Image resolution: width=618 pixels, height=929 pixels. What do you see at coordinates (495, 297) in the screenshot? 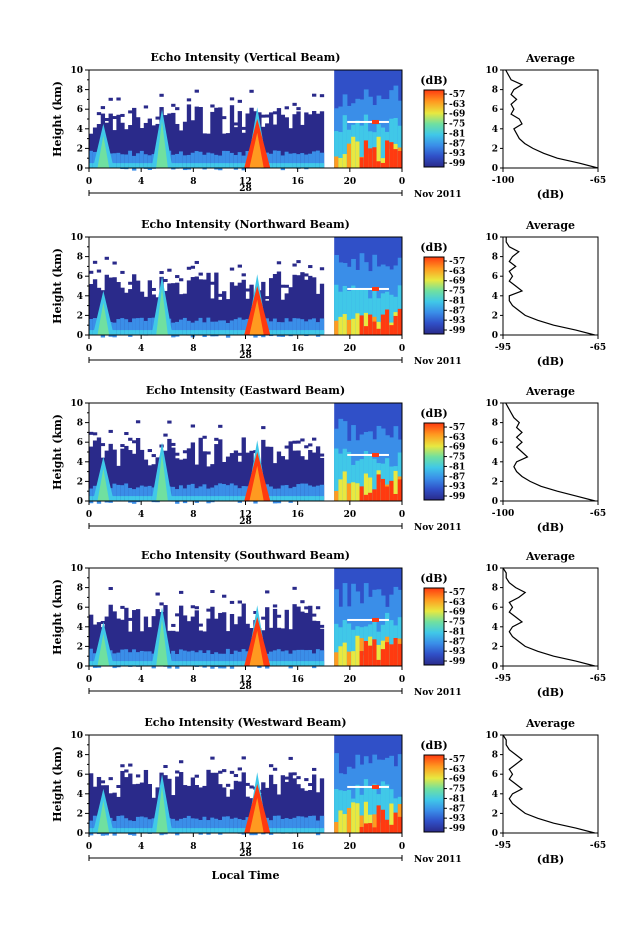
I see `avg-y-tick-label: 4` at bounding box center [495, 297].